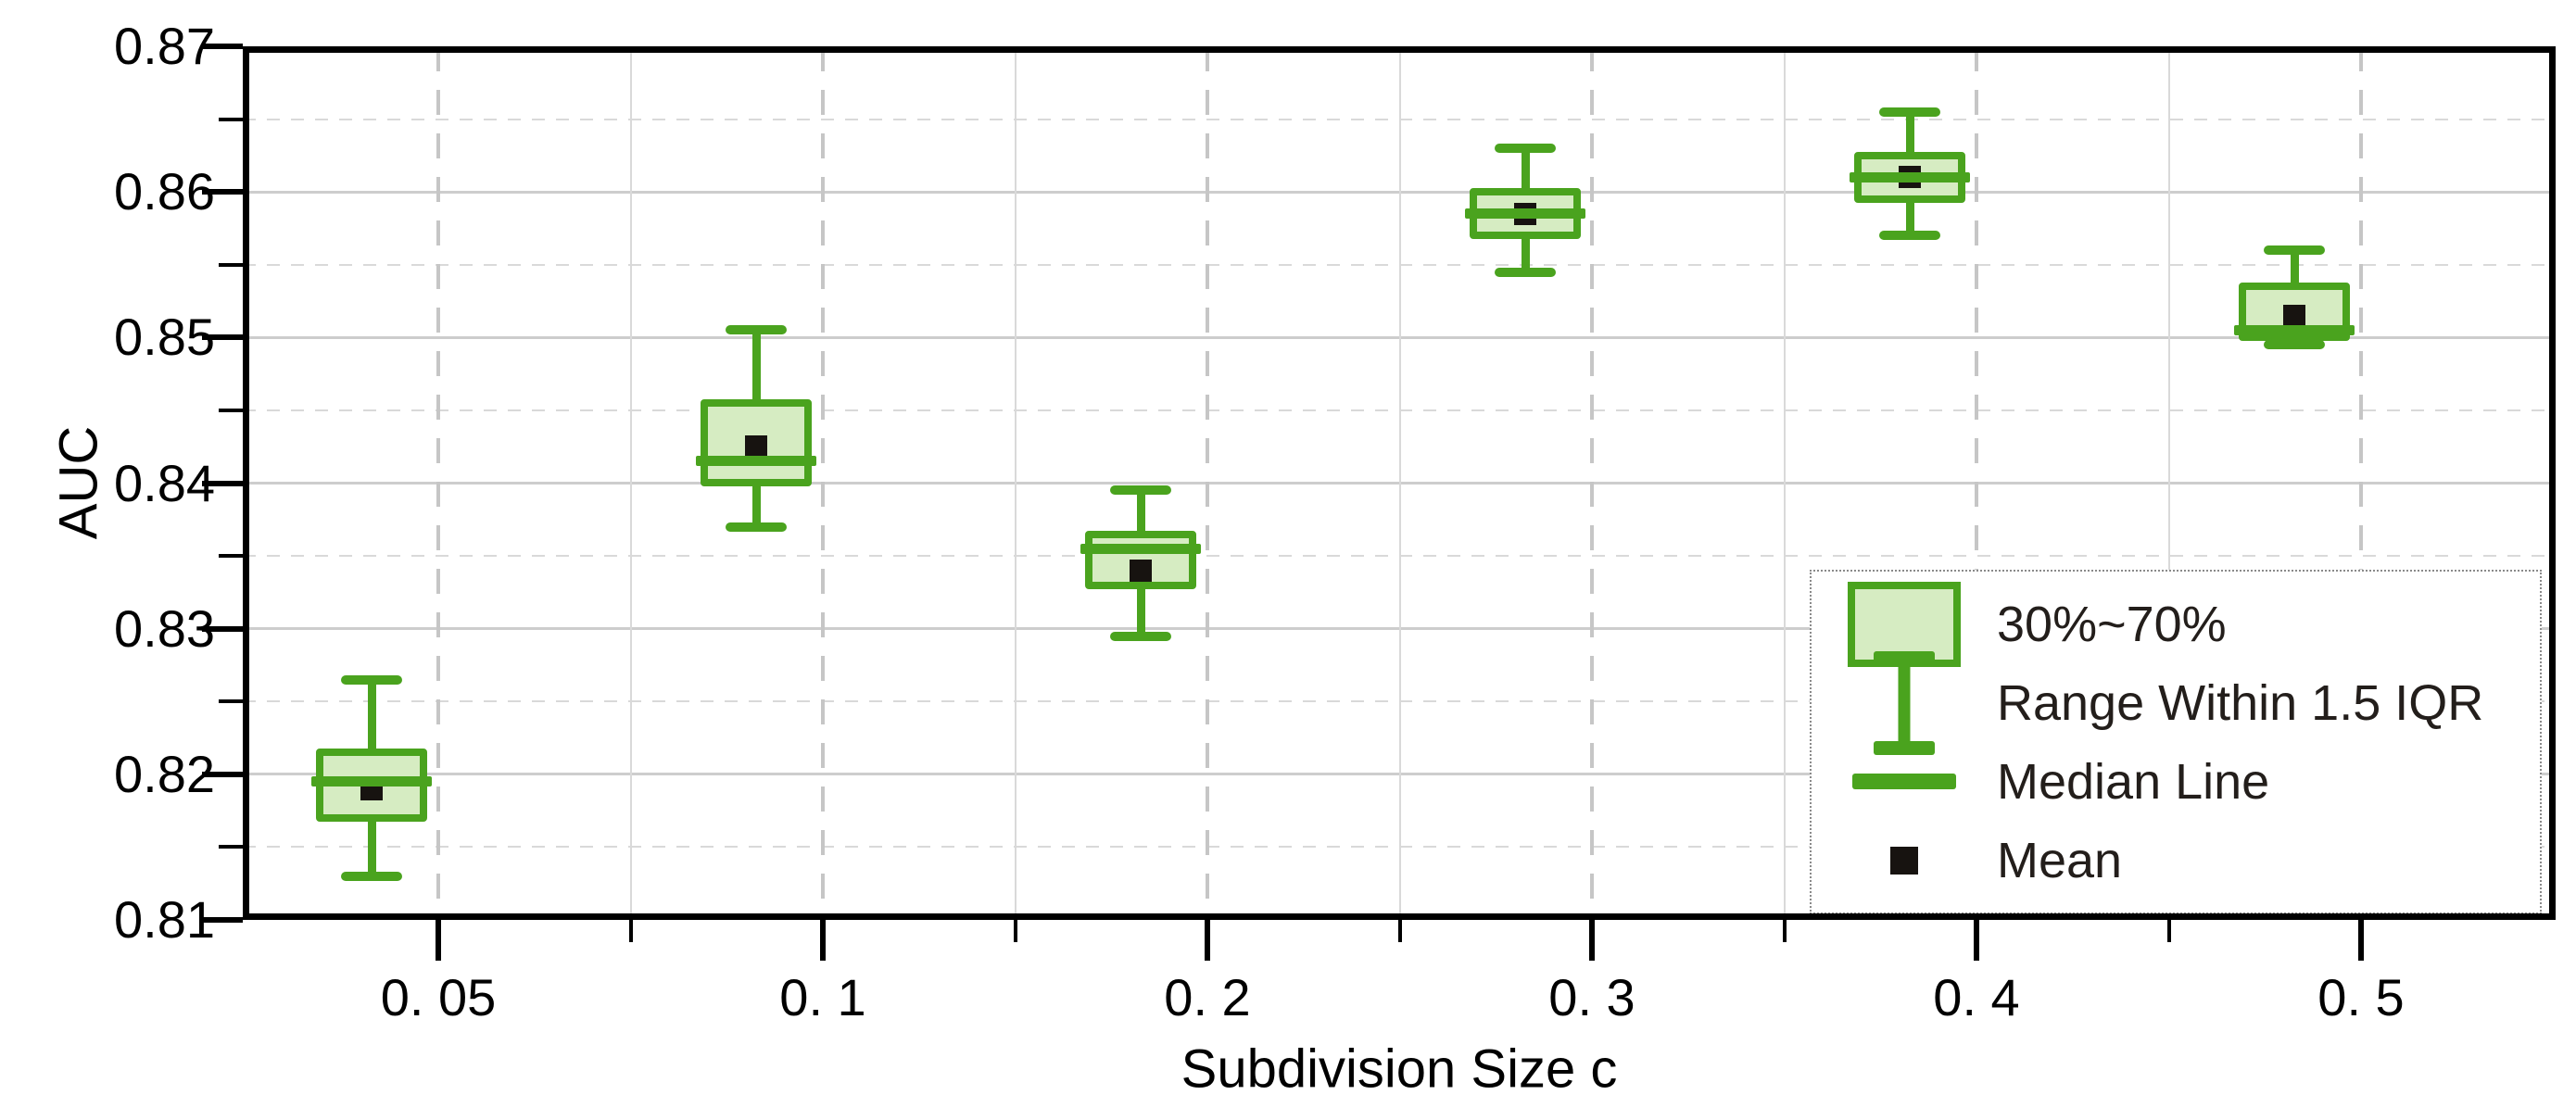  I want to click on whisker-cap-bottom, so click(1905, 747).